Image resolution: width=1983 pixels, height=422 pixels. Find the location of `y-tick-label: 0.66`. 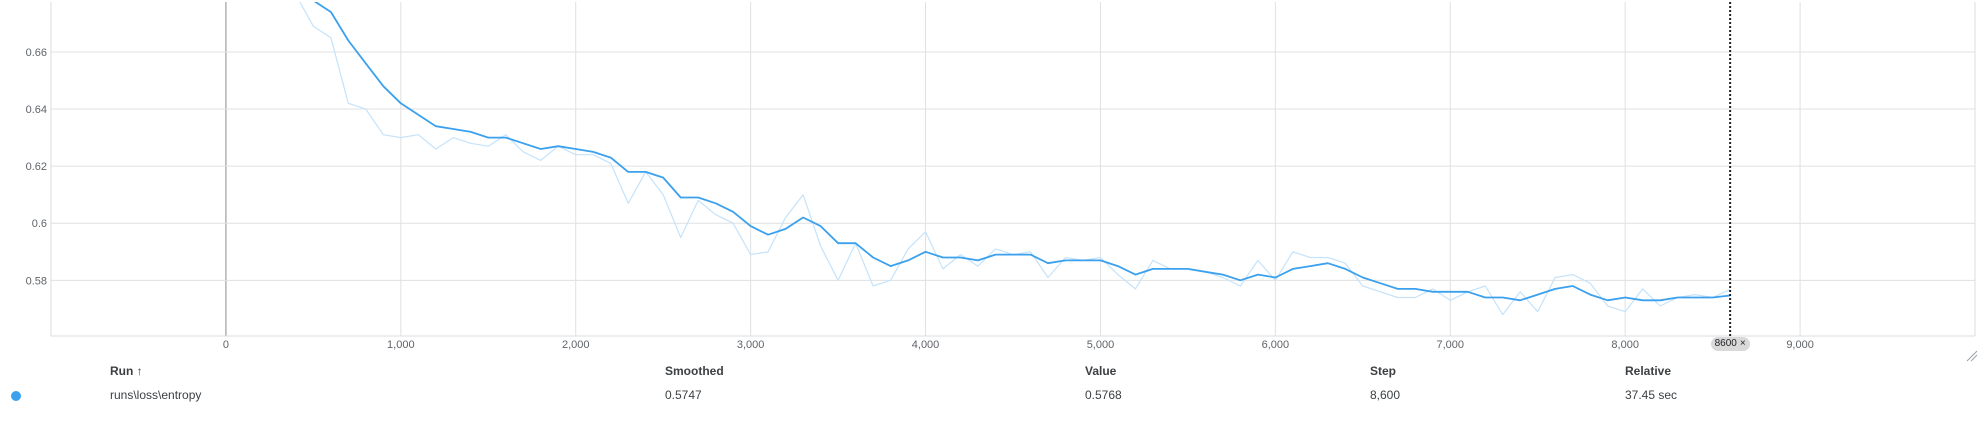

y-tick-label: 0.66 is located at coordinates (36, 53).